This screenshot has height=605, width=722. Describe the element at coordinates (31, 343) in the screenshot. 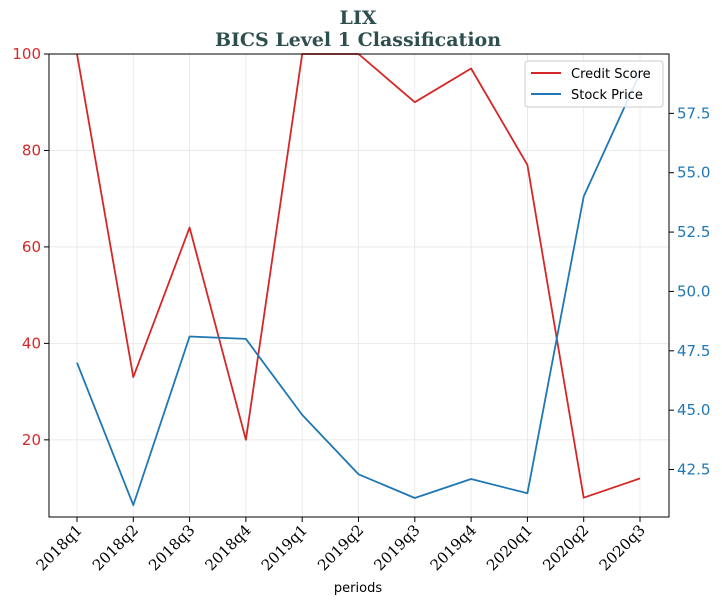

I see `left-tick-label: 40` at that location.